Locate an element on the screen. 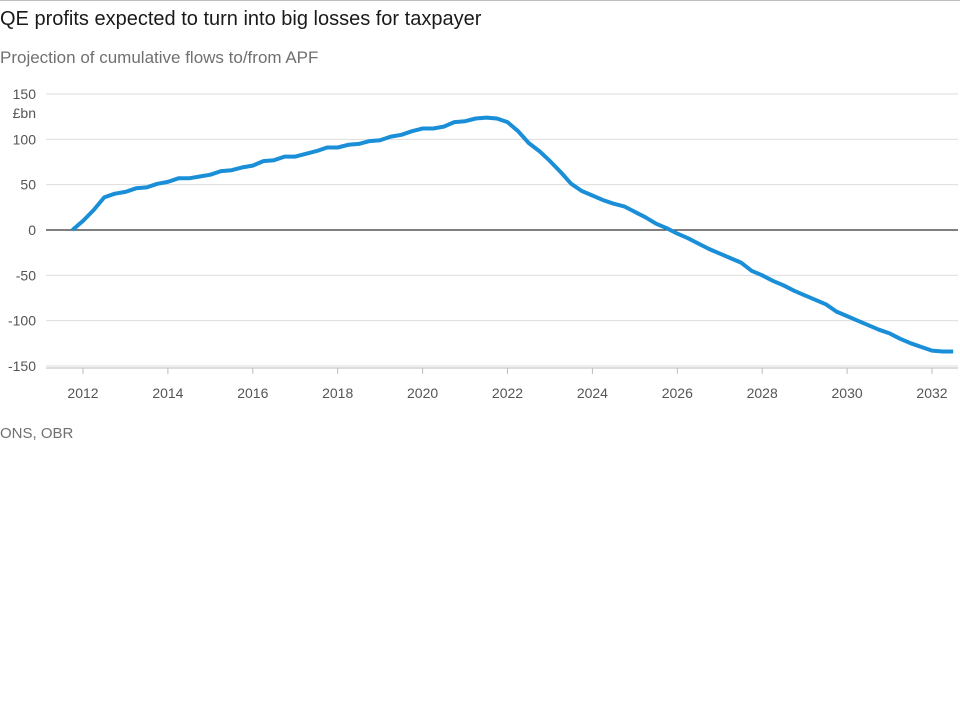 This screenshot has height=720, width=960. y-tick-label: -100 is located at coordinates (22, 321).